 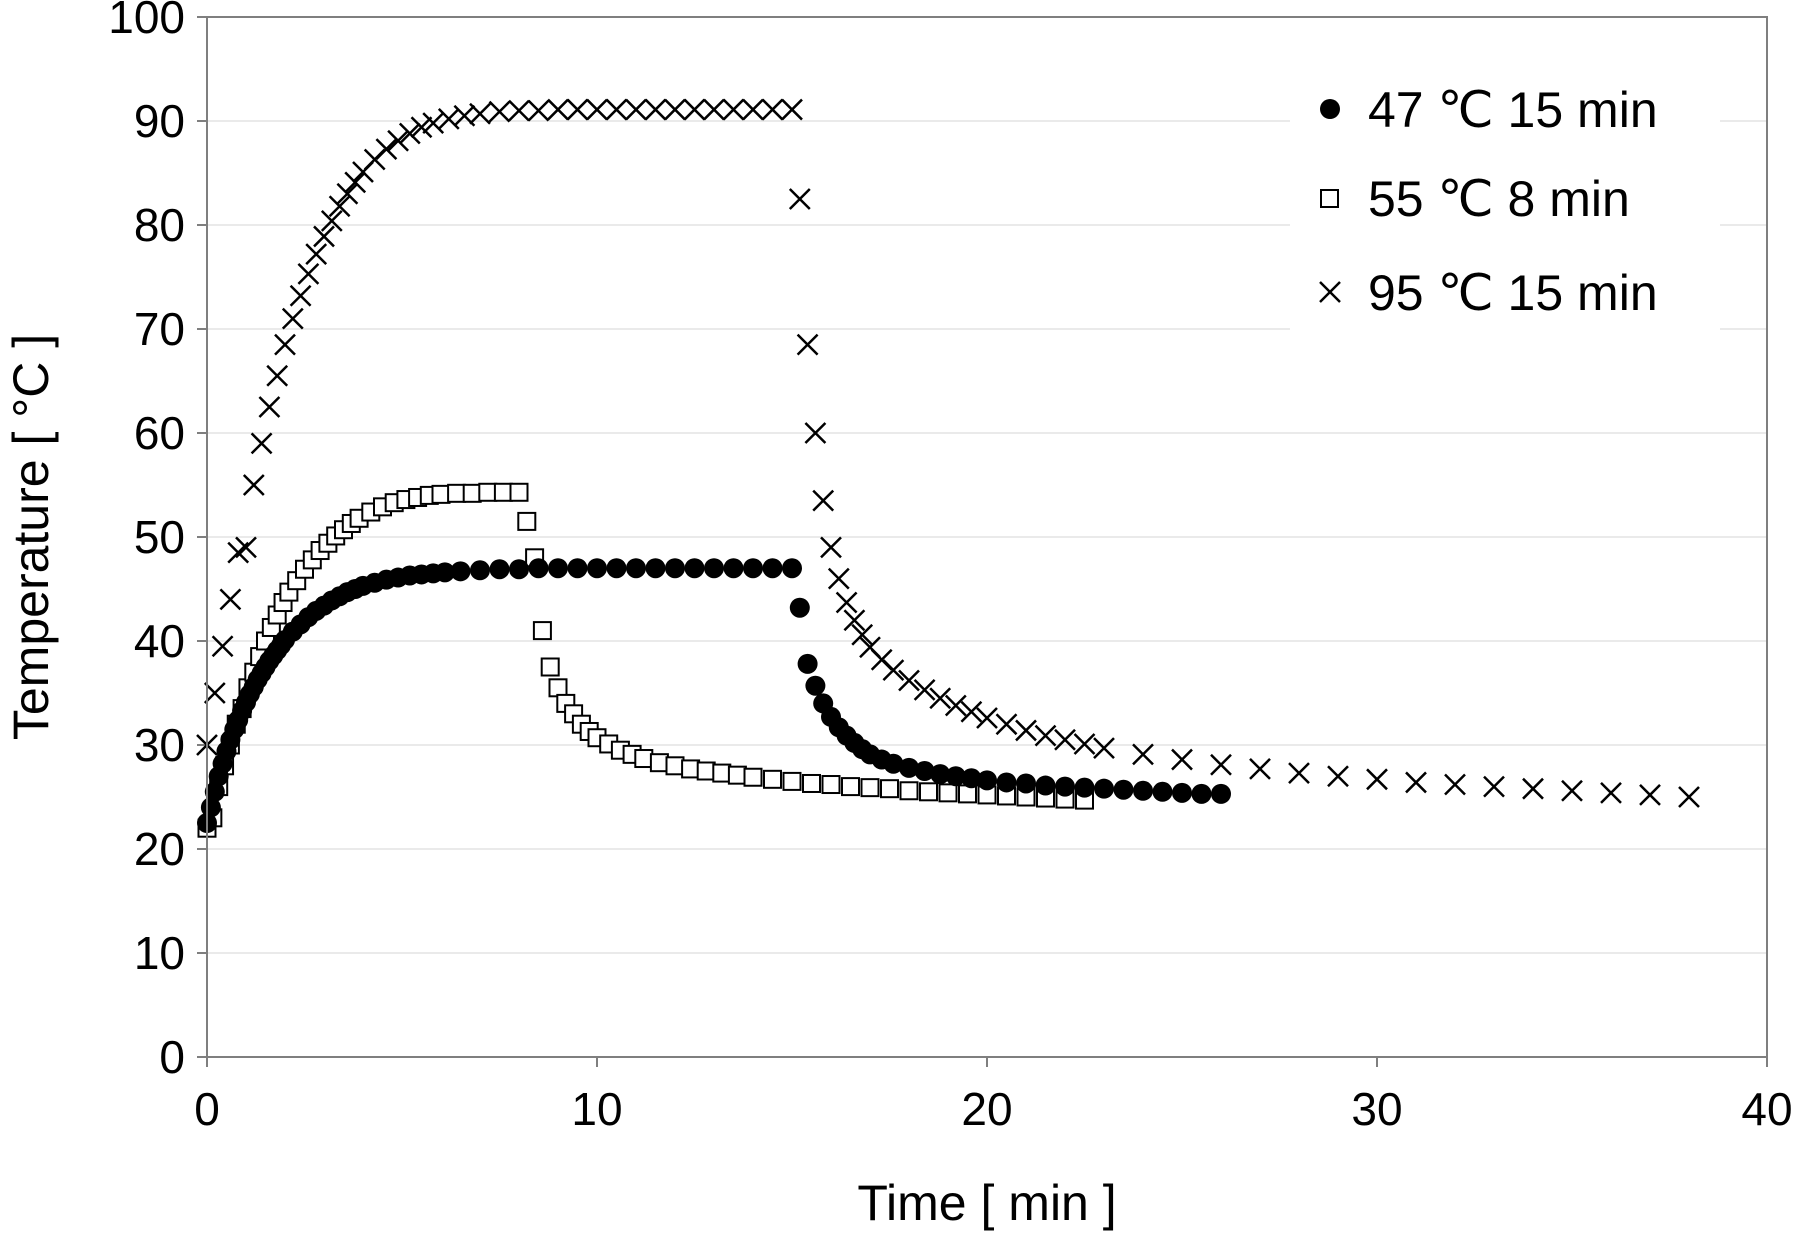 I want to click on legend: 47 ℃ 15 min 55 ℃ 8 min 95 ℃ 15 min, so click(x=1505, y=197).